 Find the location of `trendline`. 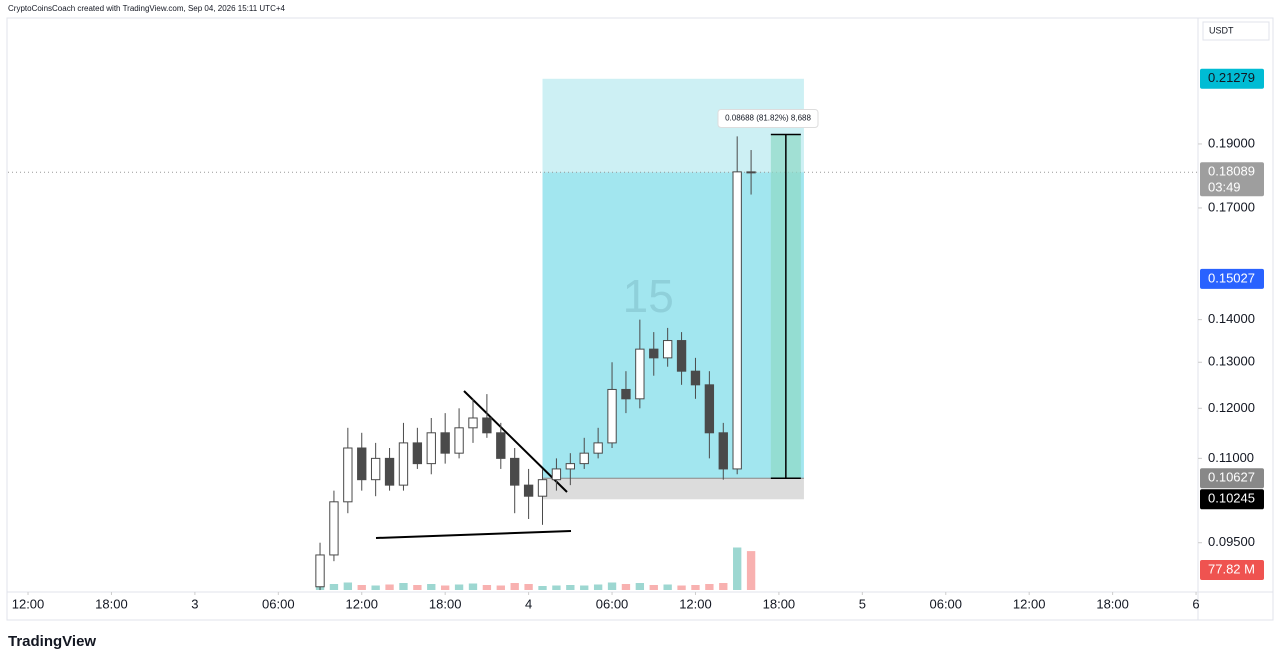

trendline is located at coordinates (515, 441).